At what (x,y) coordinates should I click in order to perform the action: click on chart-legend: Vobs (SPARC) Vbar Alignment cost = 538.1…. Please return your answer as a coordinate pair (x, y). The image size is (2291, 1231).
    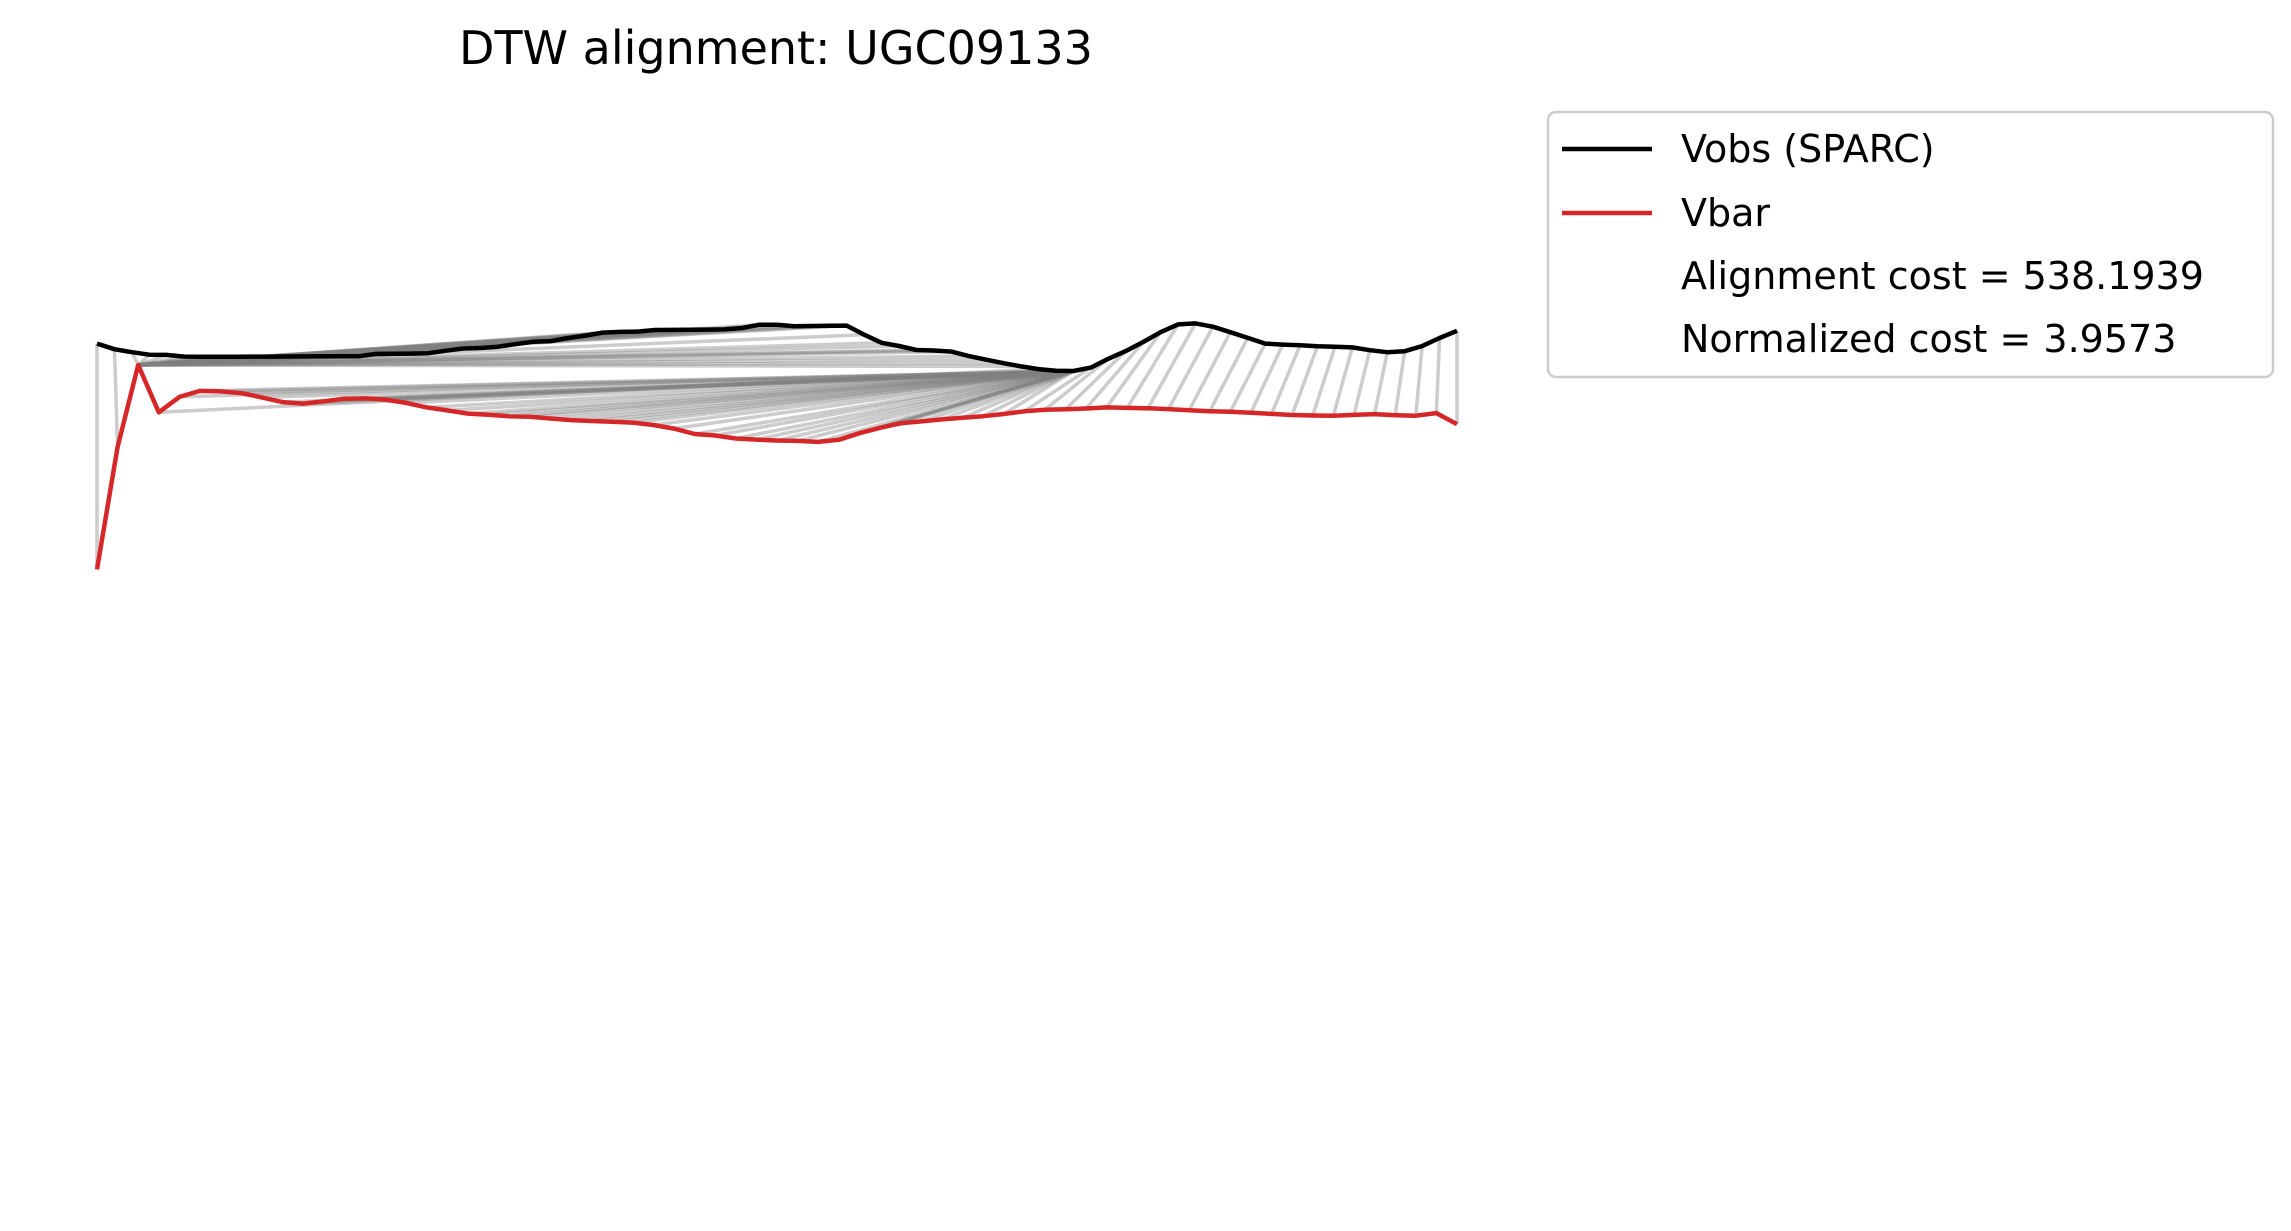
    Looking at the image, I should click on (1910, 244).